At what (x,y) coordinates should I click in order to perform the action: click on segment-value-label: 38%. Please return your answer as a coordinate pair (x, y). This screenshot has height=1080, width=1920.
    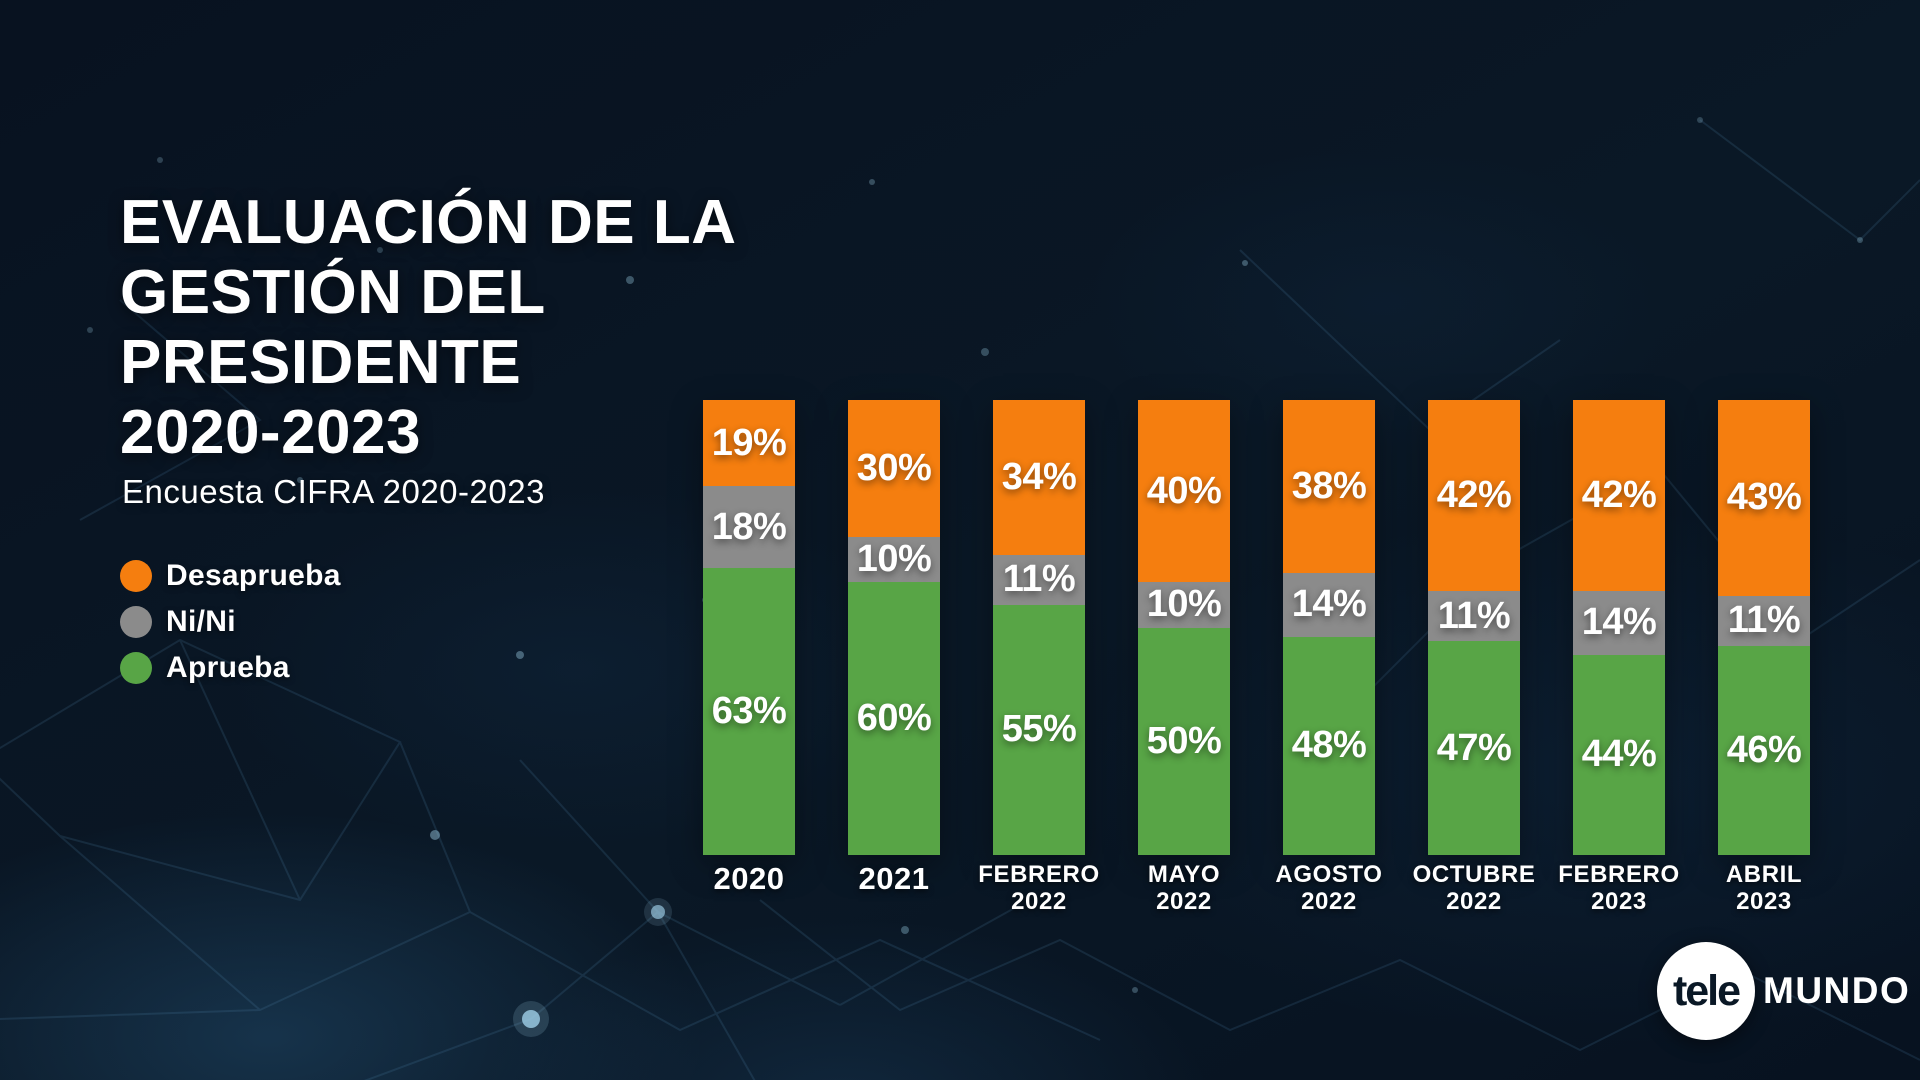
    Looking at the image, I should click on (1329, 485).